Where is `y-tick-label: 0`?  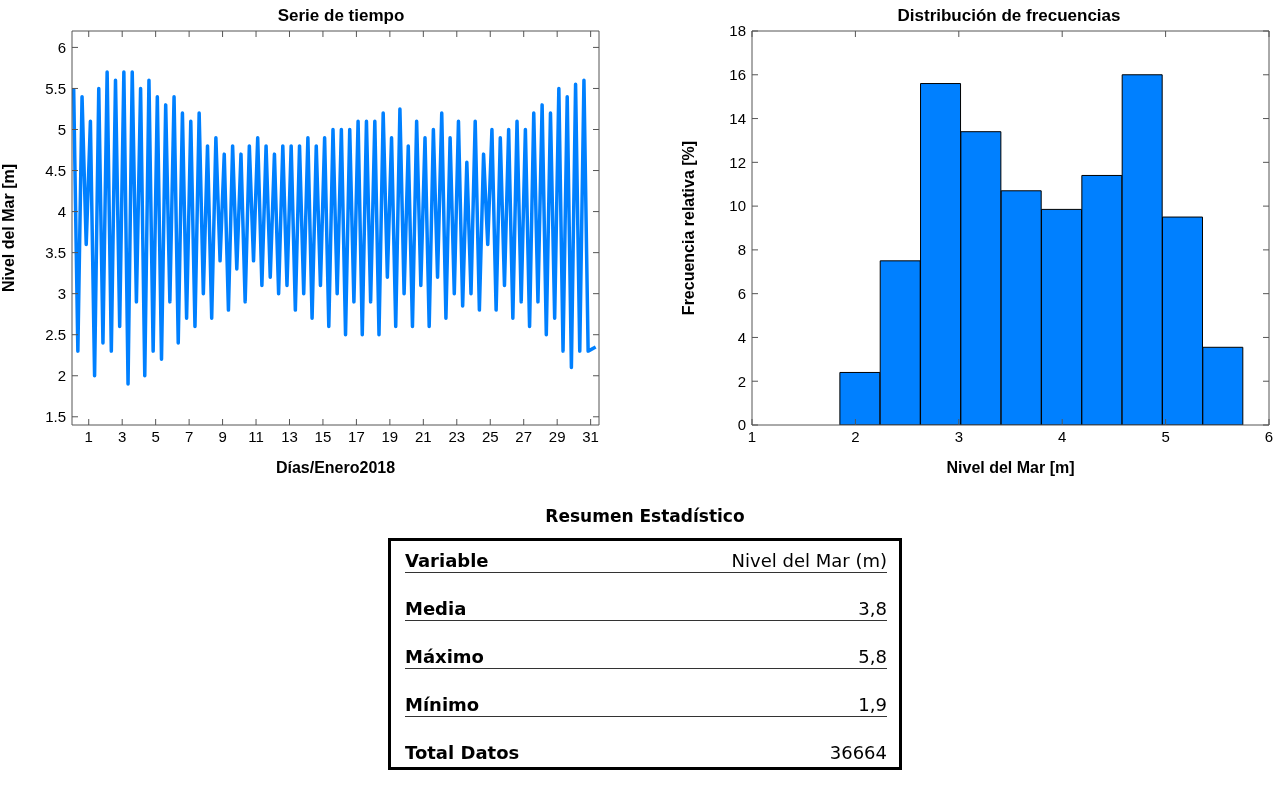 y-tick-label: 0 is located at coordinates (741, 425).